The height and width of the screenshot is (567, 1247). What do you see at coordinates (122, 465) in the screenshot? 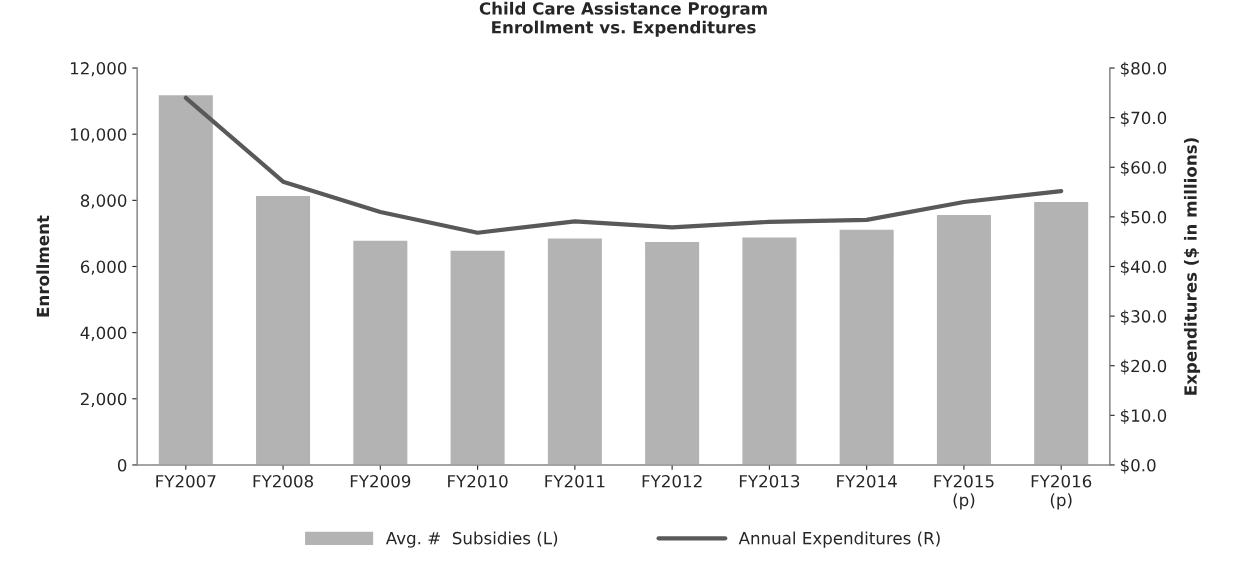
I see `y-tick-label: 0` at bounding box center [122, 465].